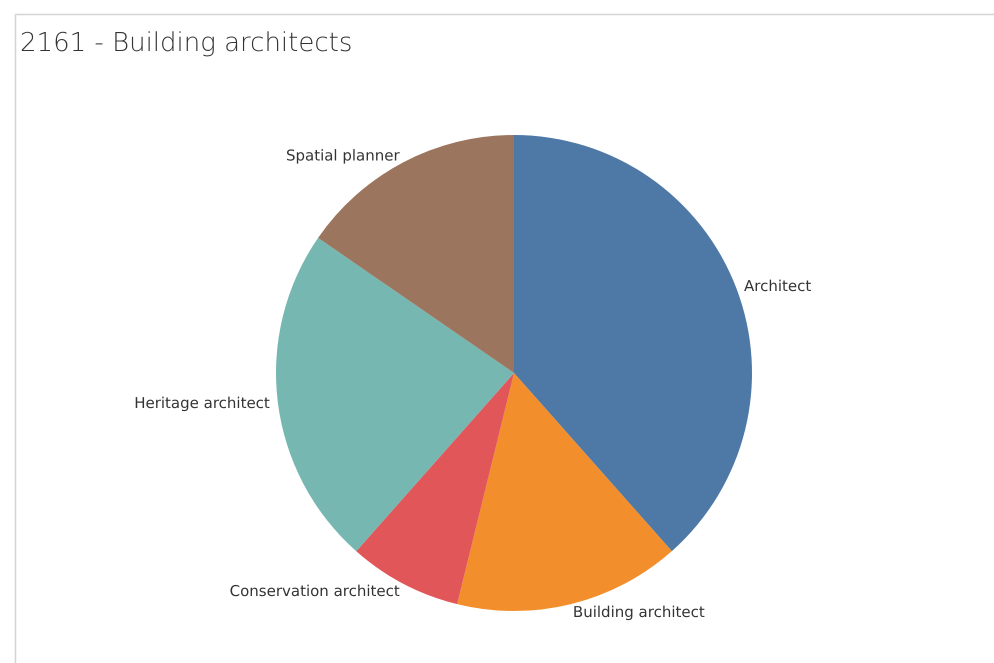 The image size is (994, 663). I want to click on slice-label: Conservation architect, so click(315, 591).